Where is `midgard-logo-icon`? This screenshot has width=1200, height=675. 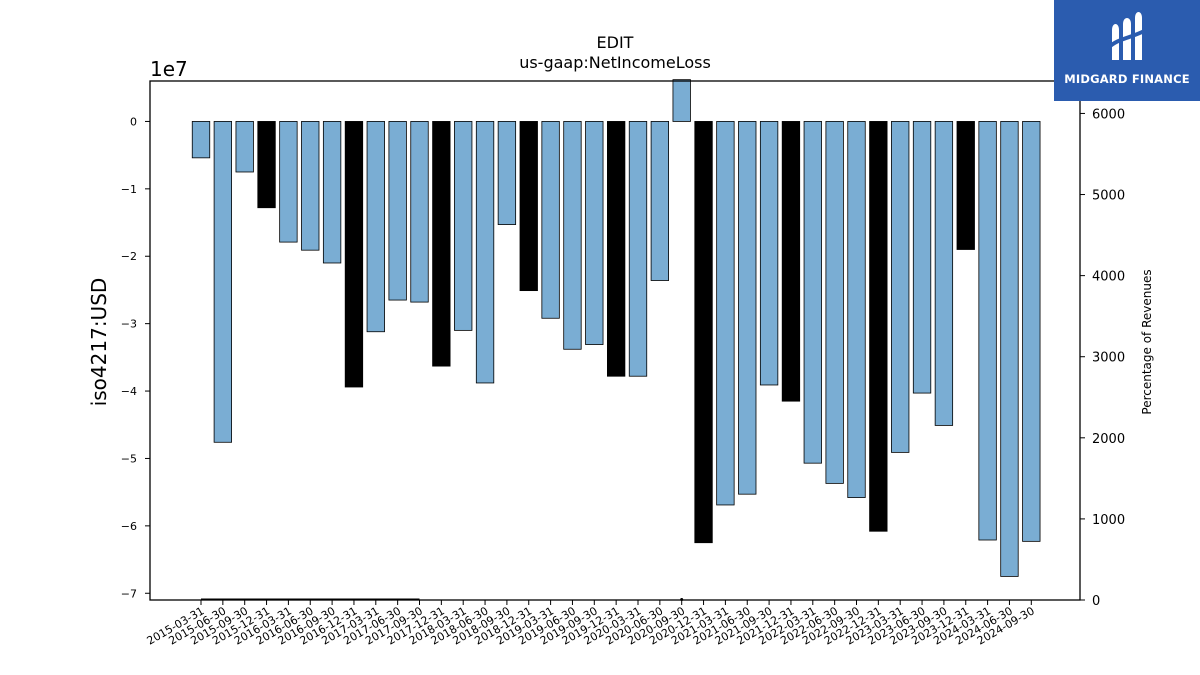 midgard-logo-icon is located at coordinates (1127, 39).